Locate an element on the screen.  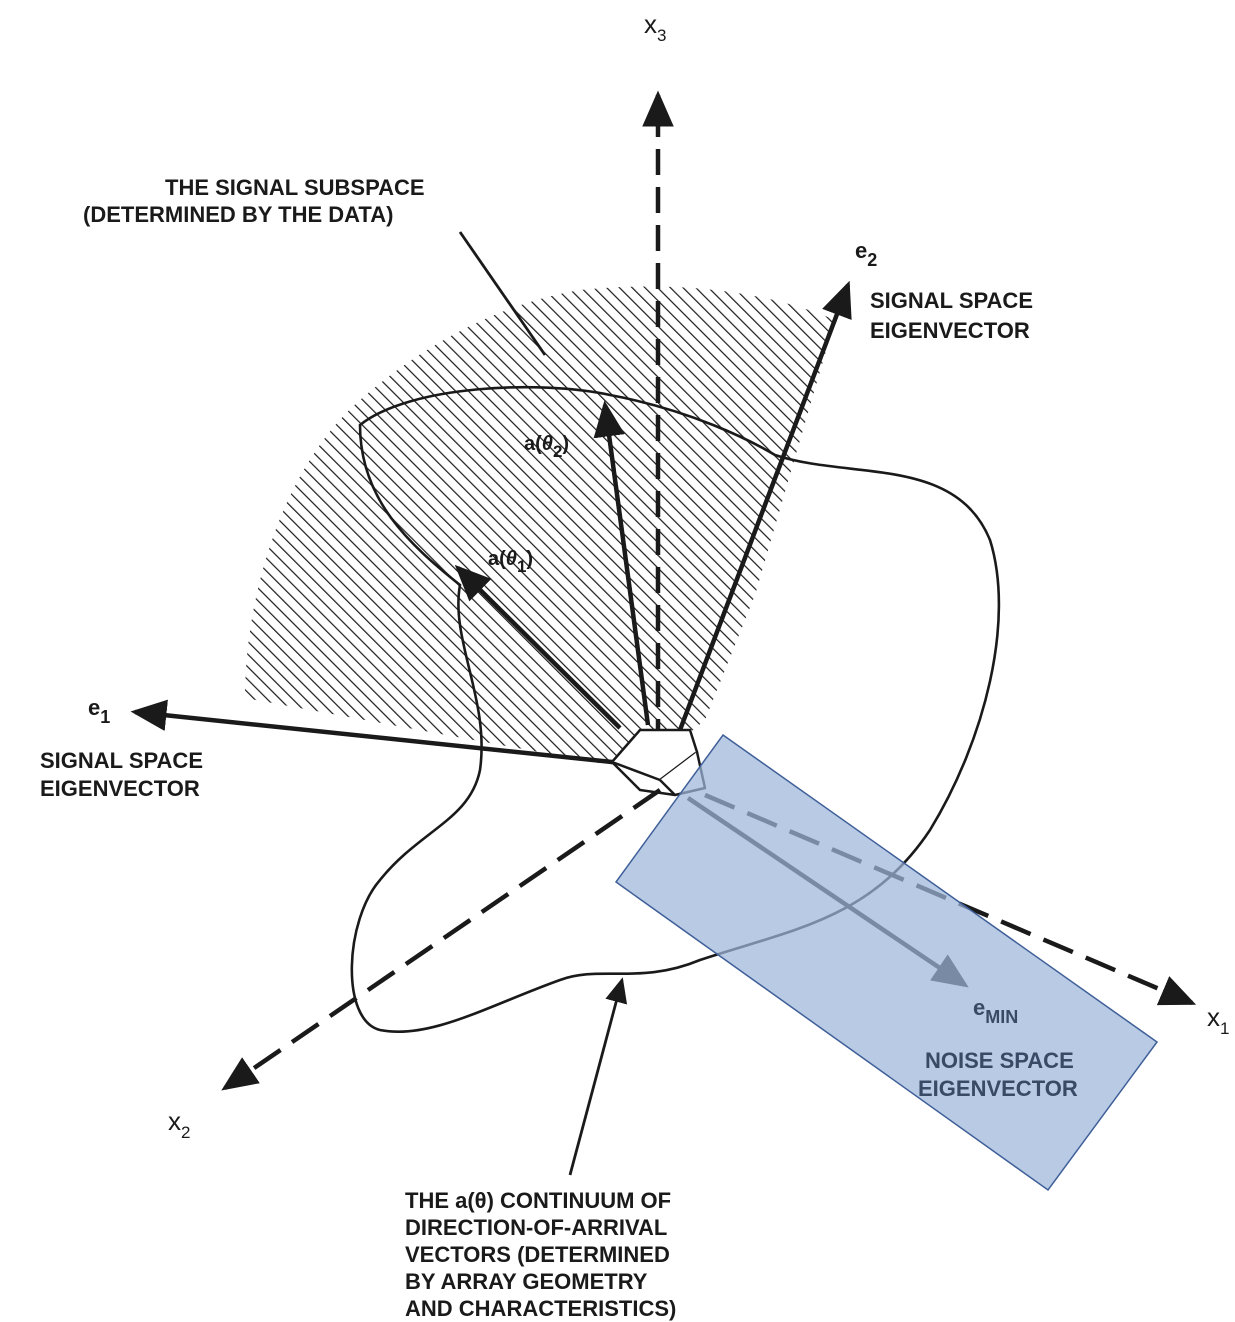
e1-caption: SIGNAL SPACE EIGENVECTOR is located at coordinates (124, 774).